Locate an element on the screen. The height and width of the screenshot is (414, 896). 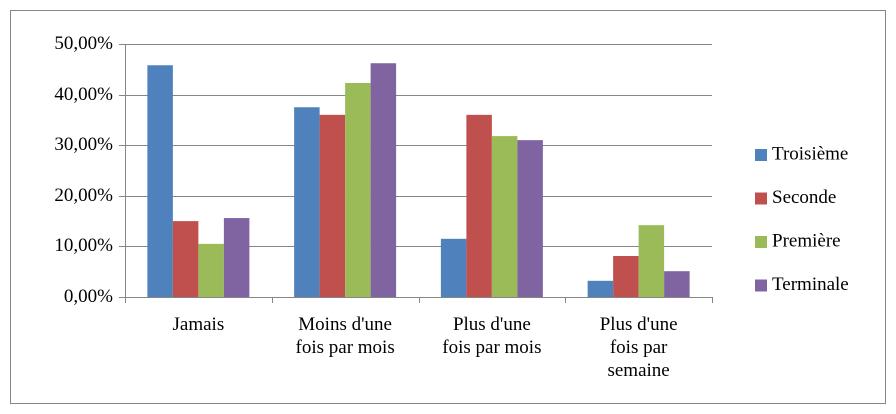
legend-label: Terminale is located at coordinates (810, 284).